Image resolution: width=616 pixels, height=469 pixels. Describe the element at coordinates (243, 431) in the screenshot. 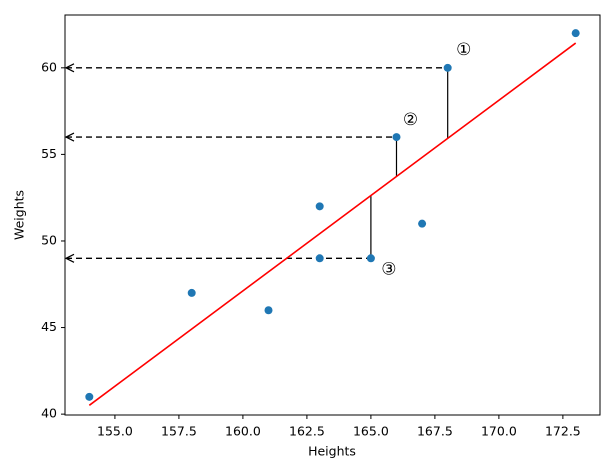

I see `x-tick-label: 160.0` at that location.